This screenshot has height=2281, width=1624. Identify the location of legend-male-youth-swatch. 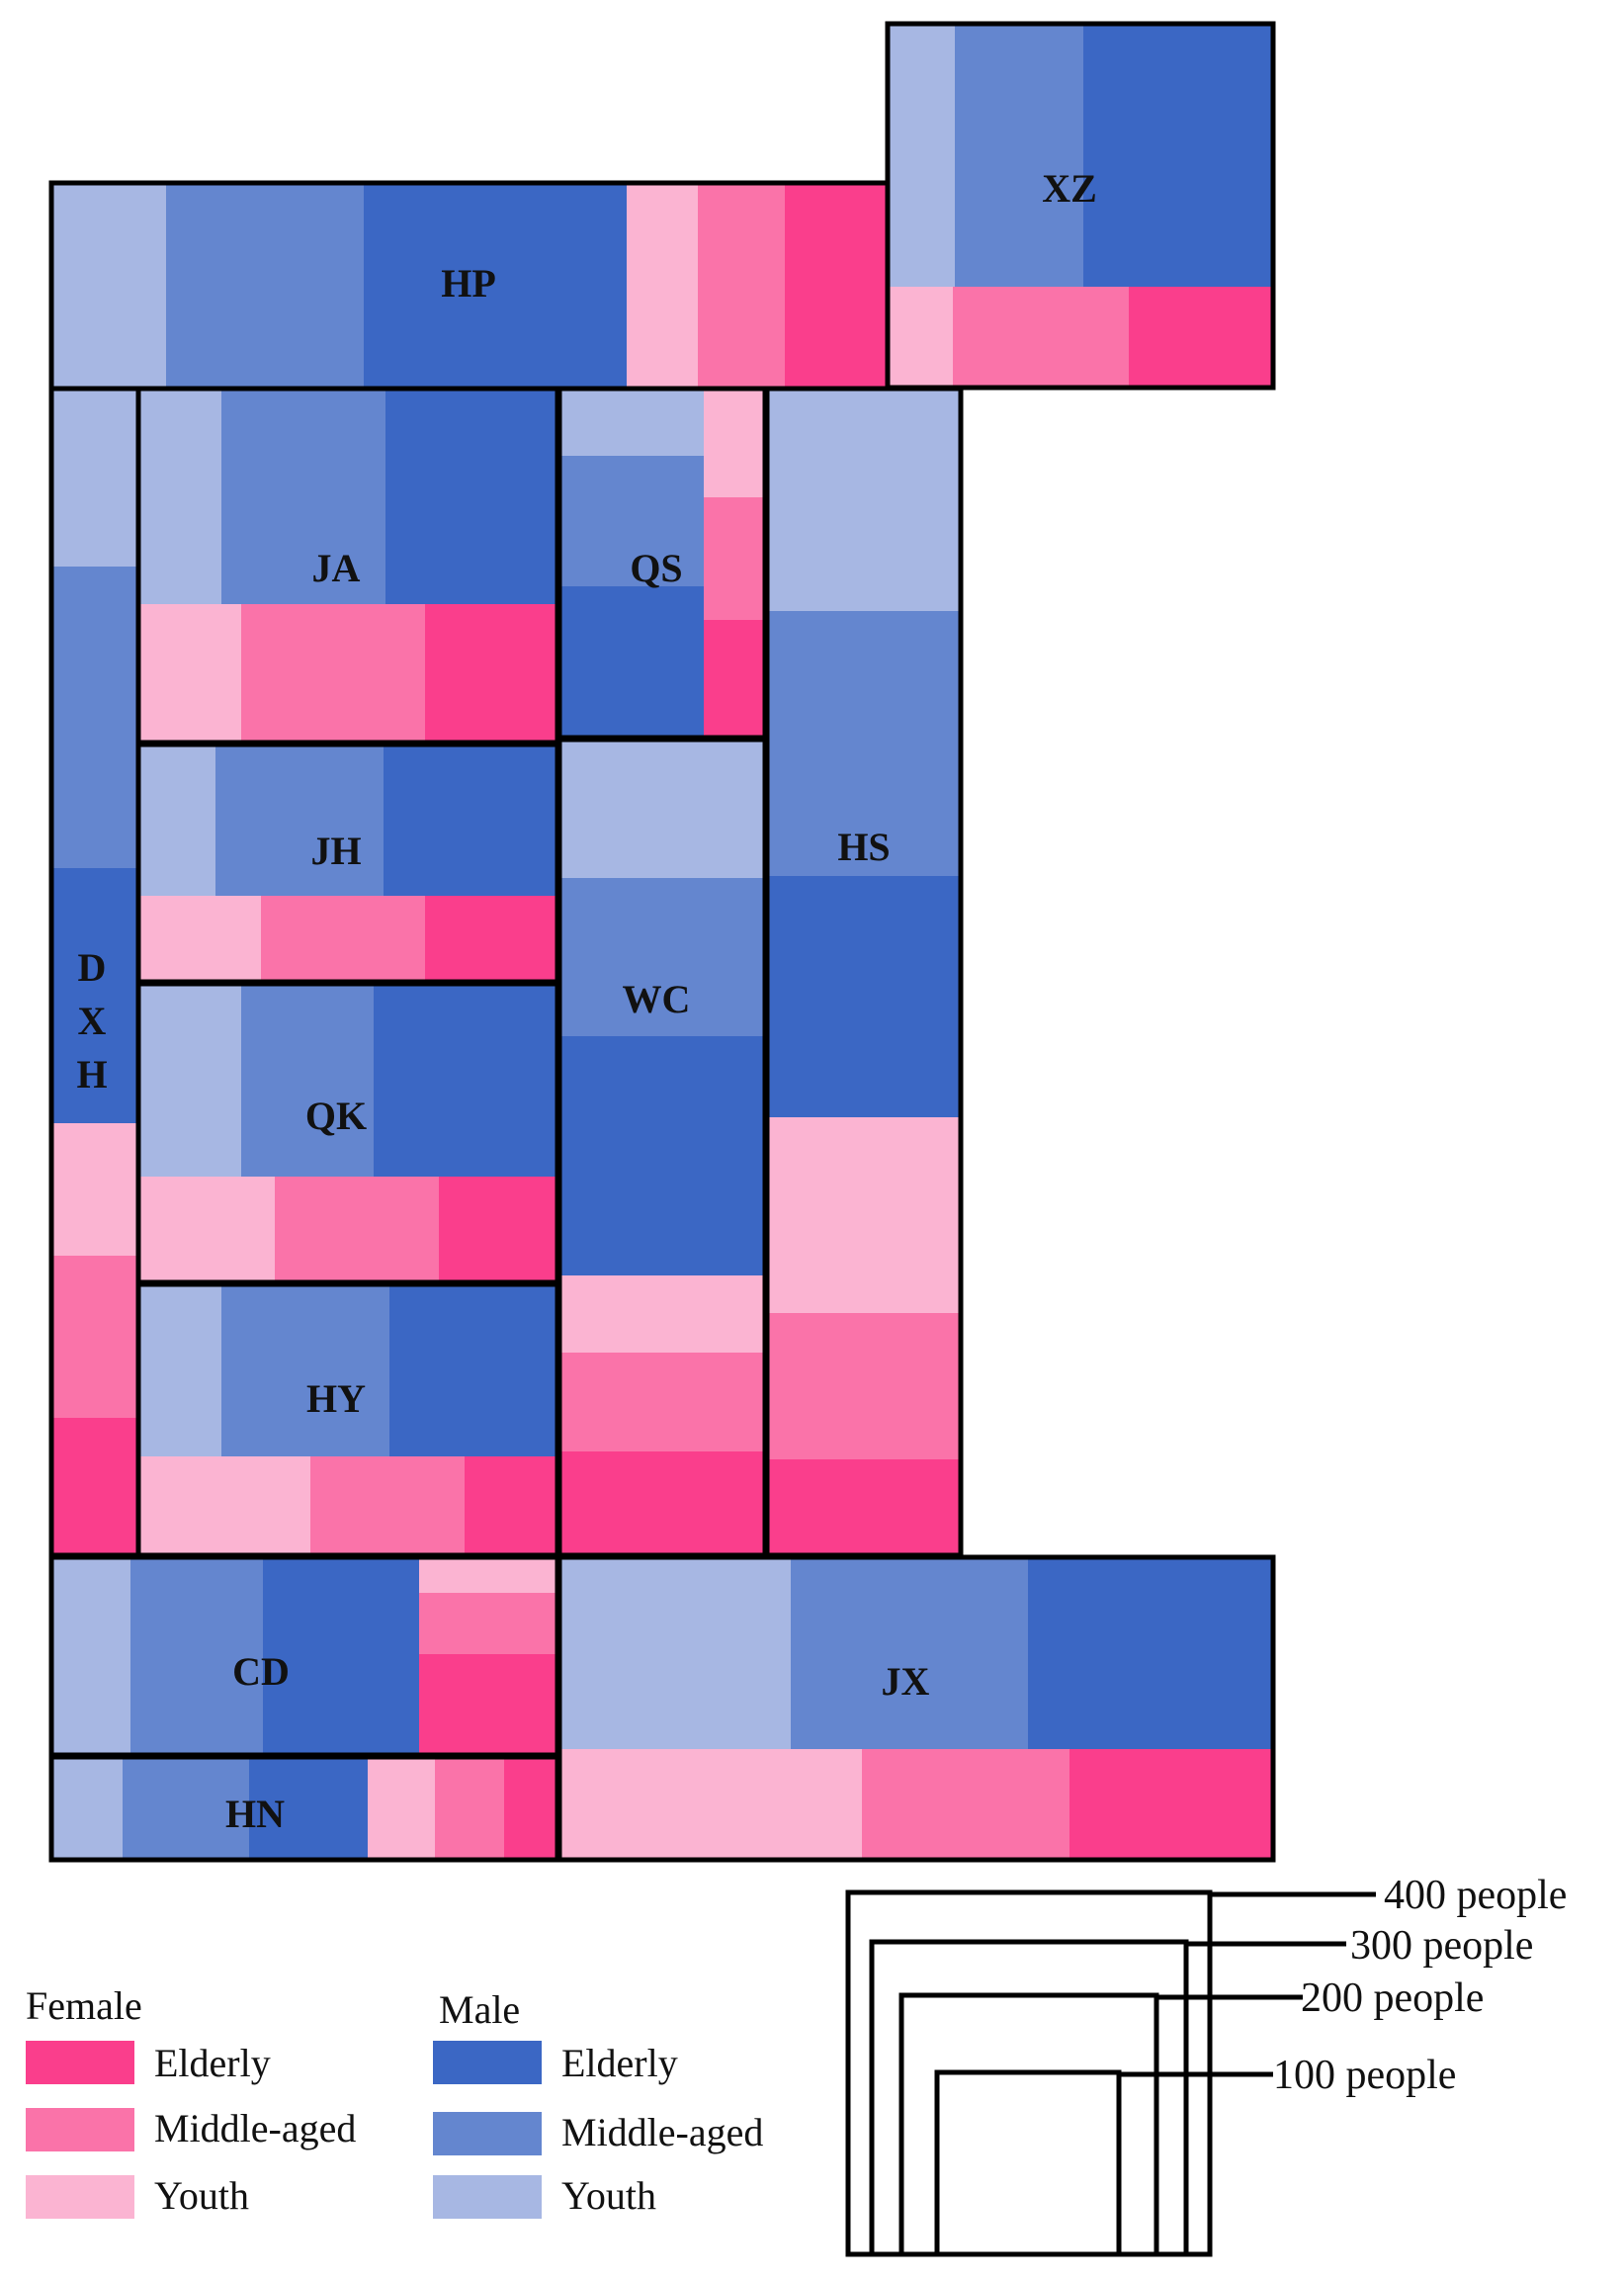
(488, 2197).